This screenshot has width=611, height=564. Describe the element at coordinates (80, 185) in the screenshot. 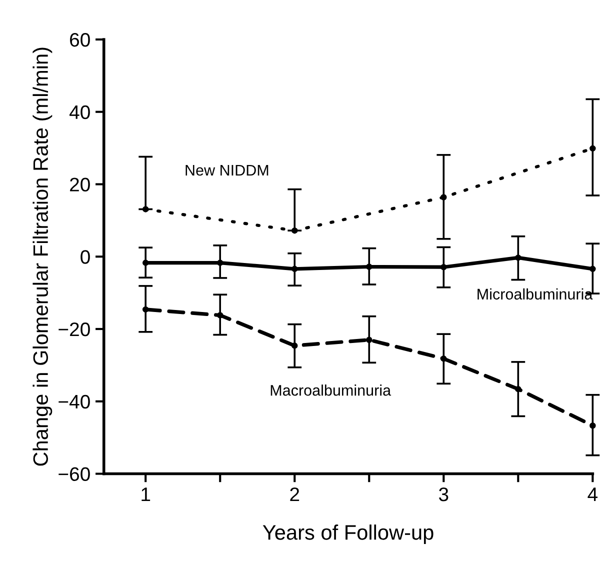

I see `y-tick-label: 20` at that location.